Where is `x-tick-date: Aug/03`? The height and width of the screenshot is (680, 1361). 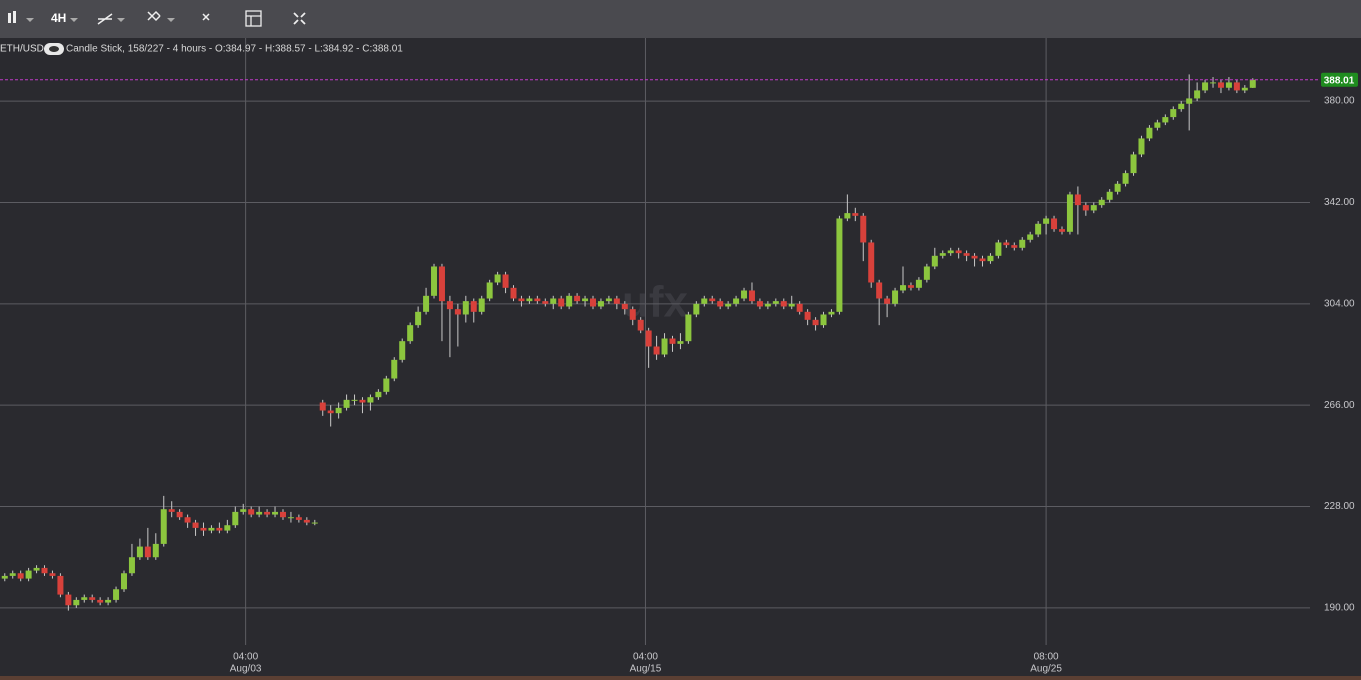
x-tick-date: Aug/03 is located at coordinates (246, 669).